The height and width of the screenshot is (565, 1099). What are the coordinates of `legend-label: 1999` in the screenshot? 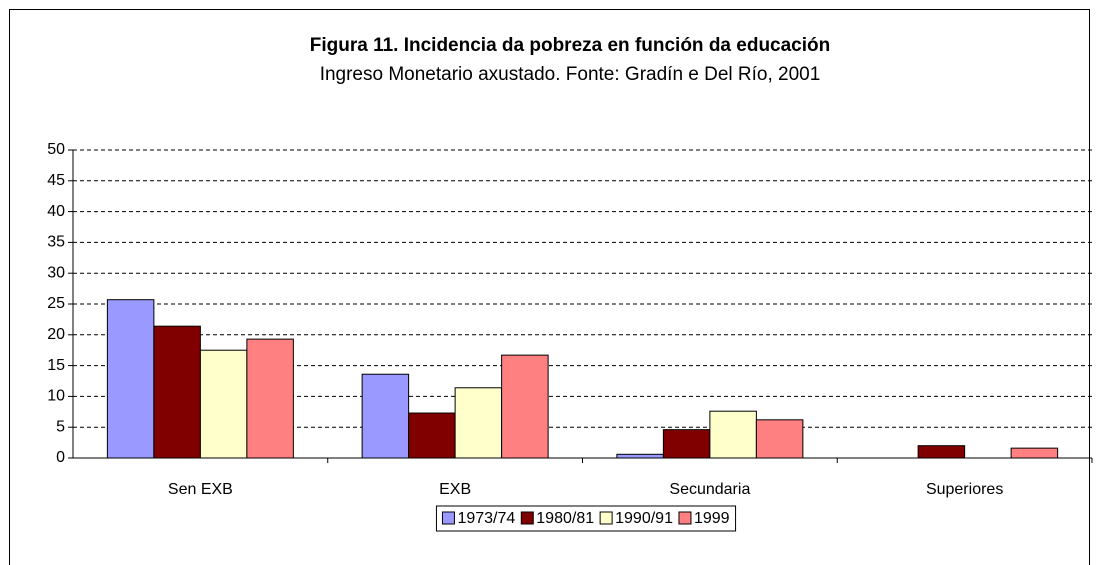 It's located at (712, 518).